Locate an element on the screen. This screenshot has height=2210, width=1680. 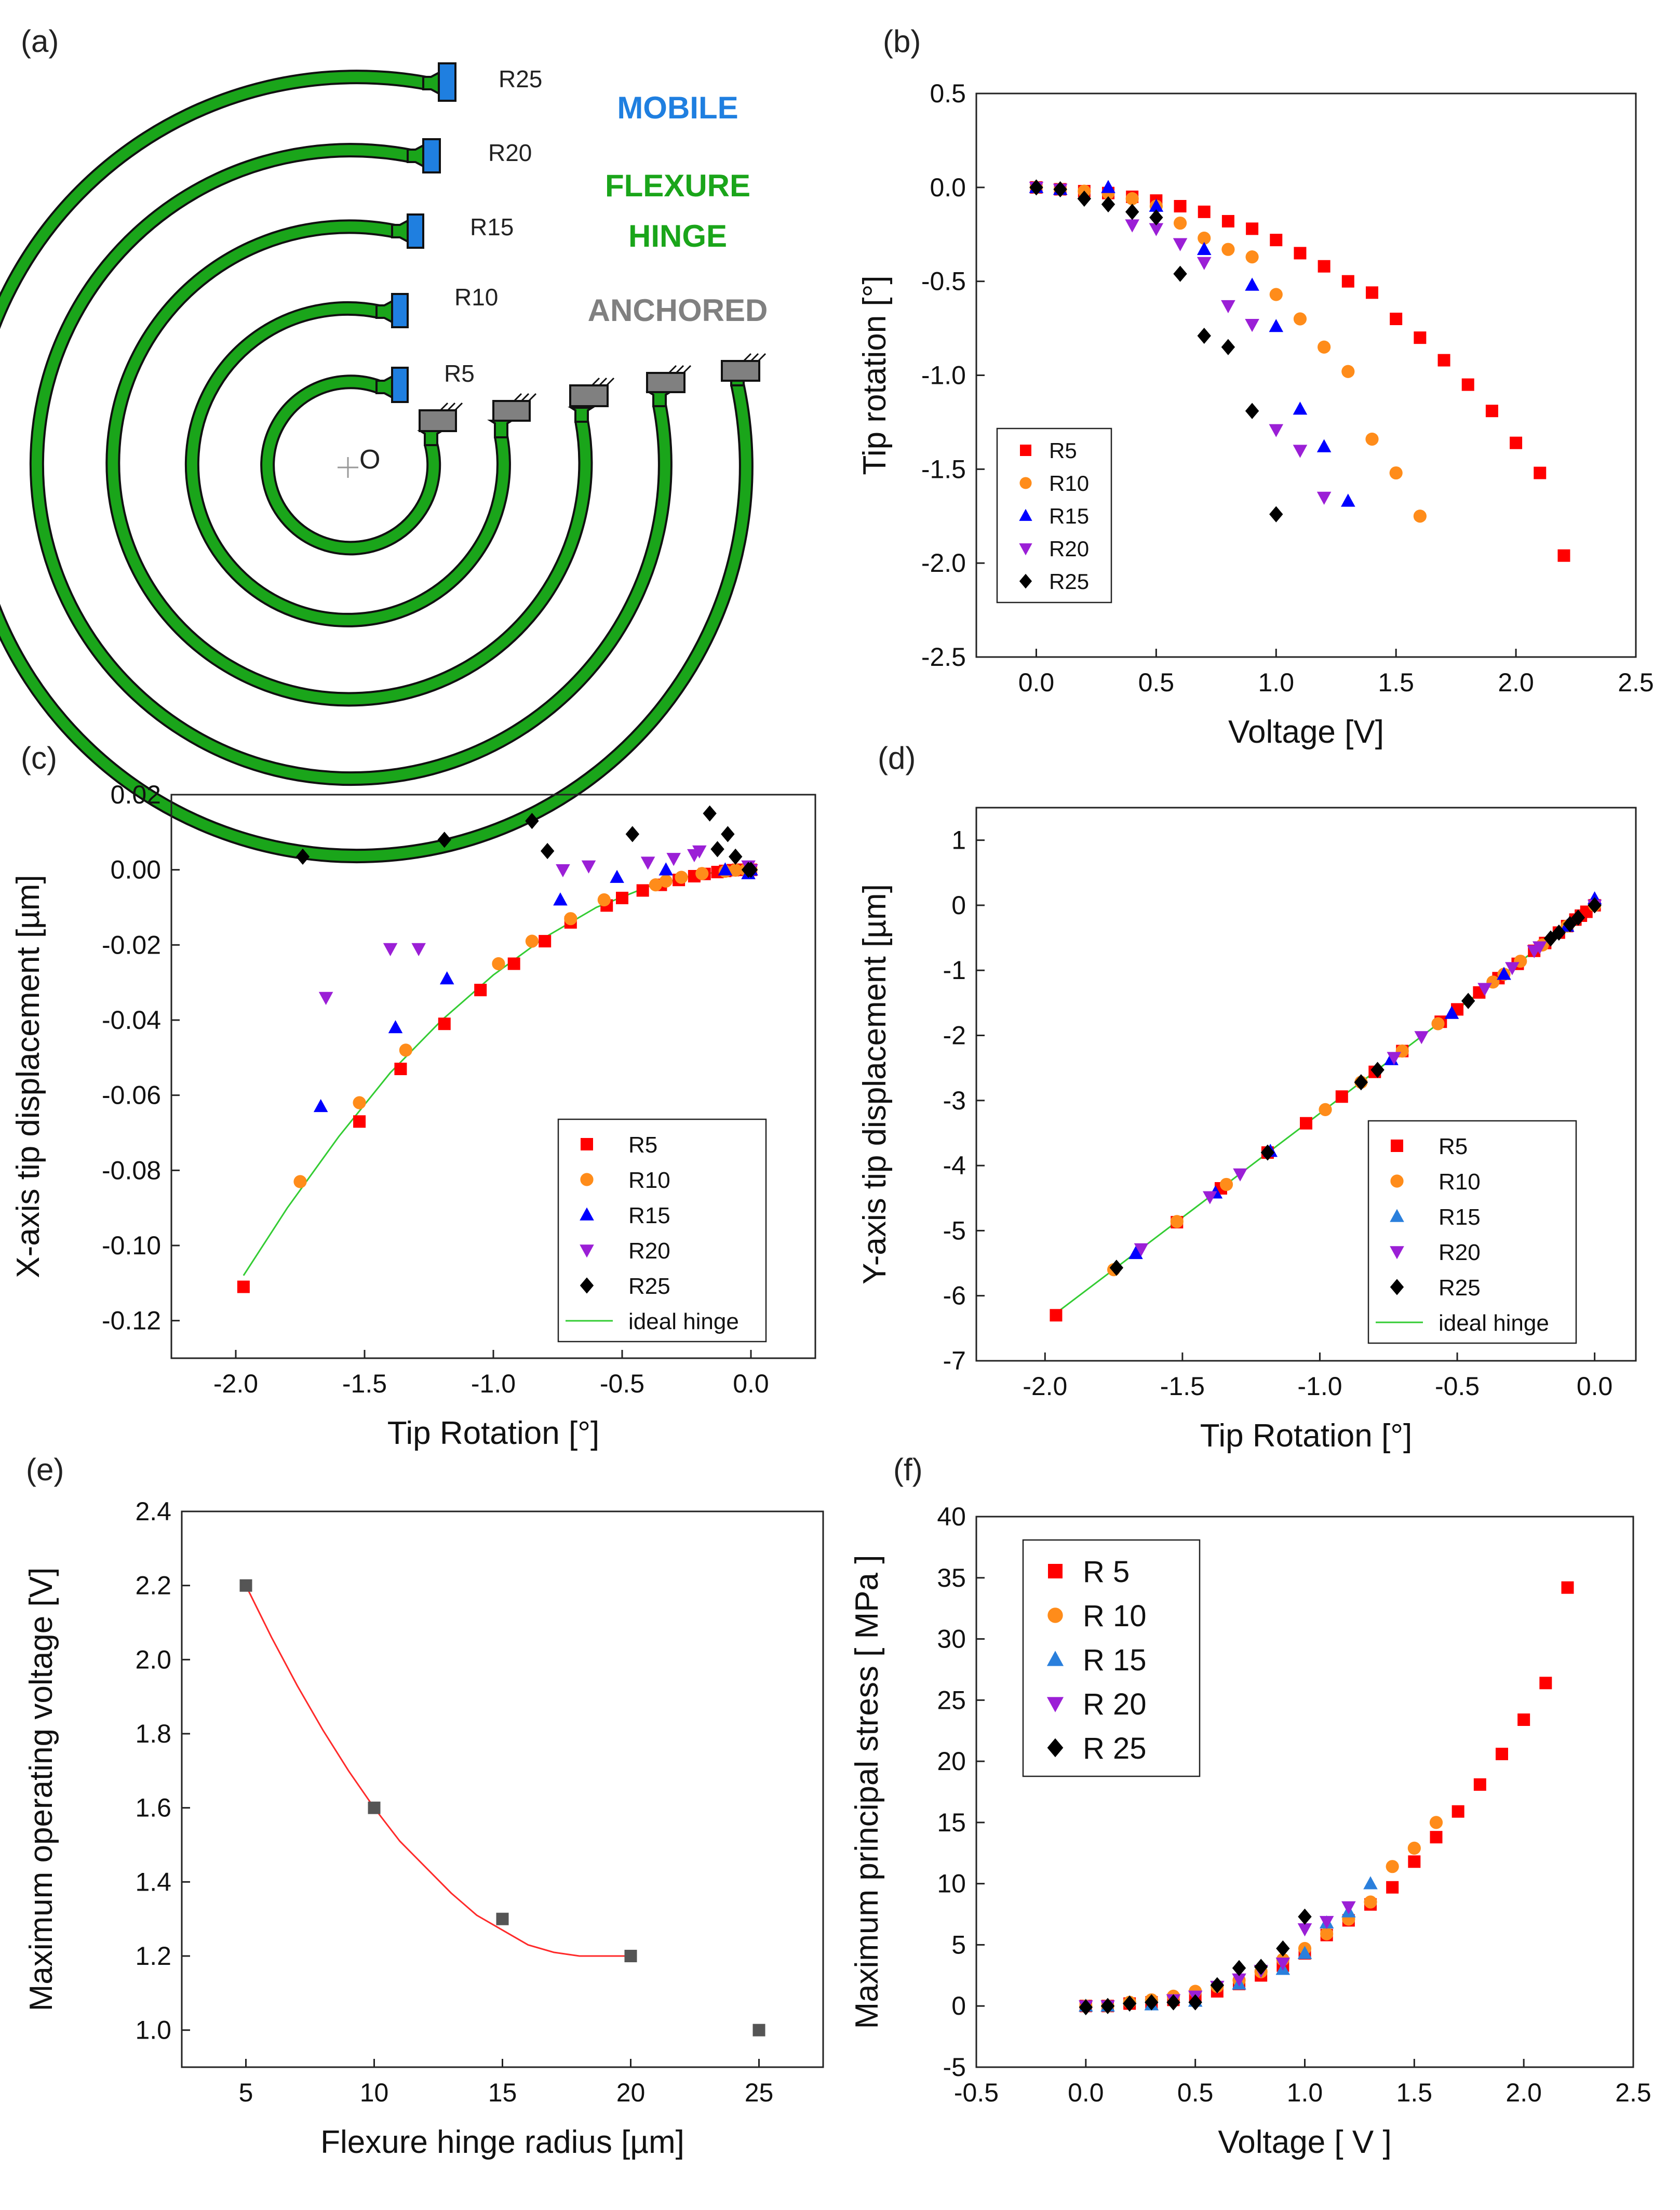
y-tick-label: -7 is located at coordinates (954, 1360).